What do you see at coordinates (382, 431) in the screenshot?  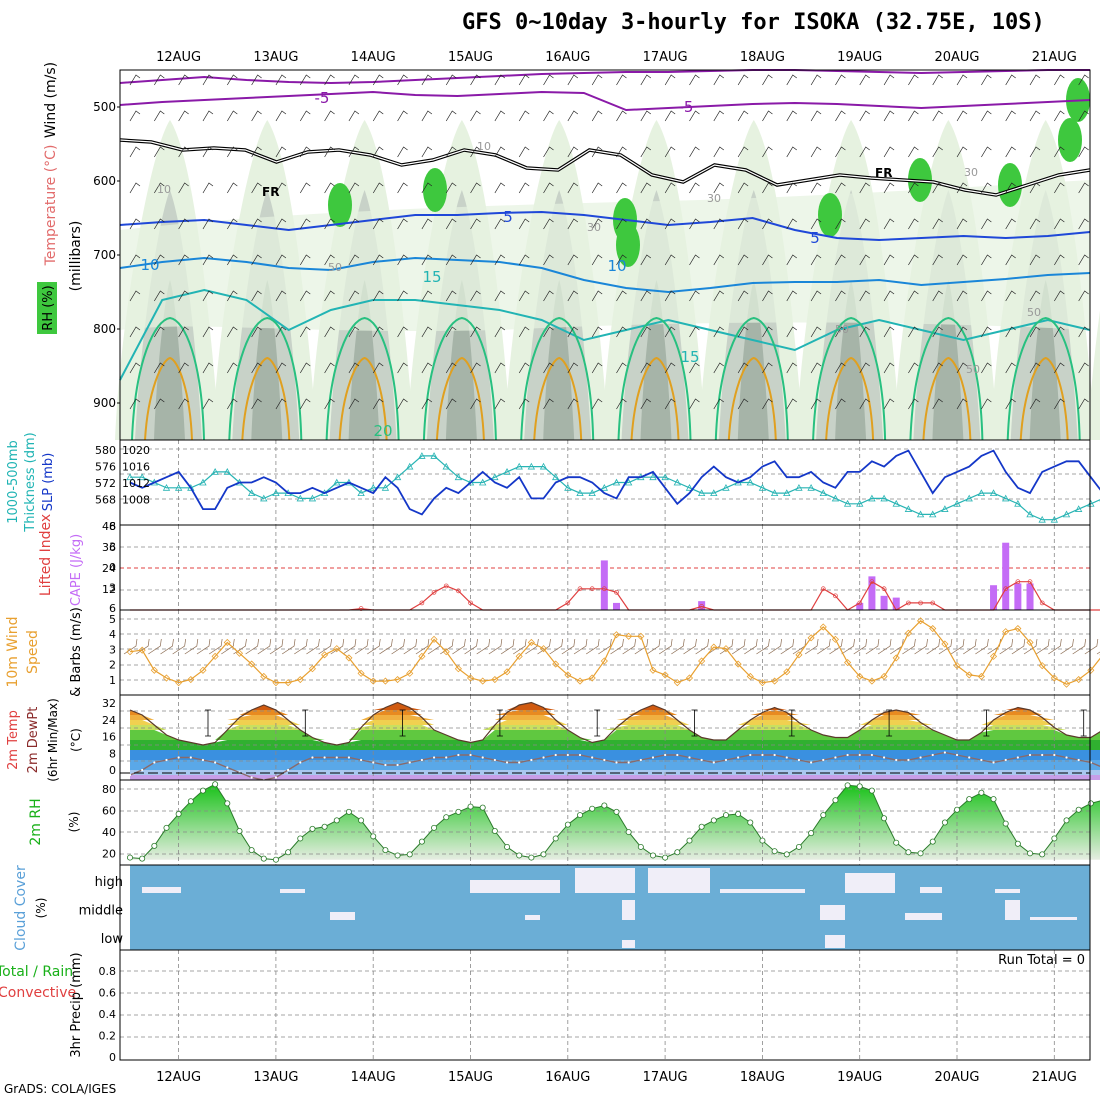 I see `temperature-contour-label: 20` at bounding box center [382, 431].